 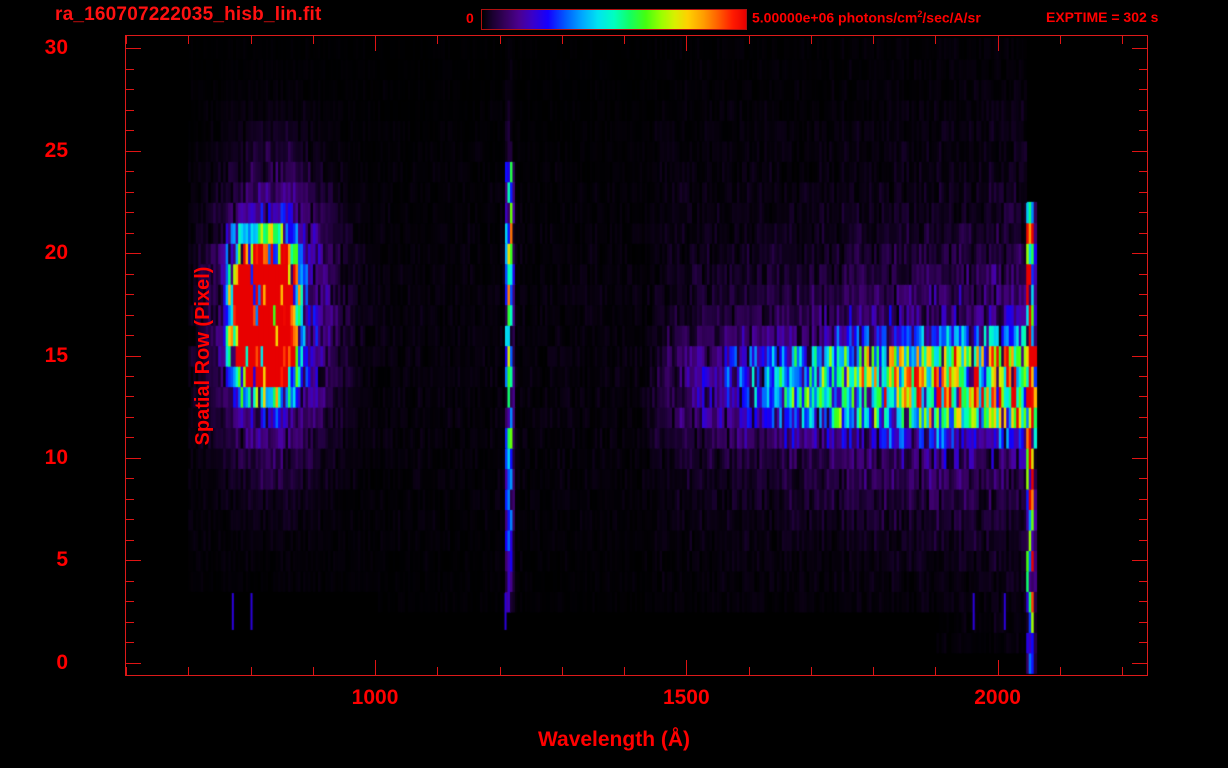 I want to click on x-axis-tick-label: 1000, so click(x=375, y=697).